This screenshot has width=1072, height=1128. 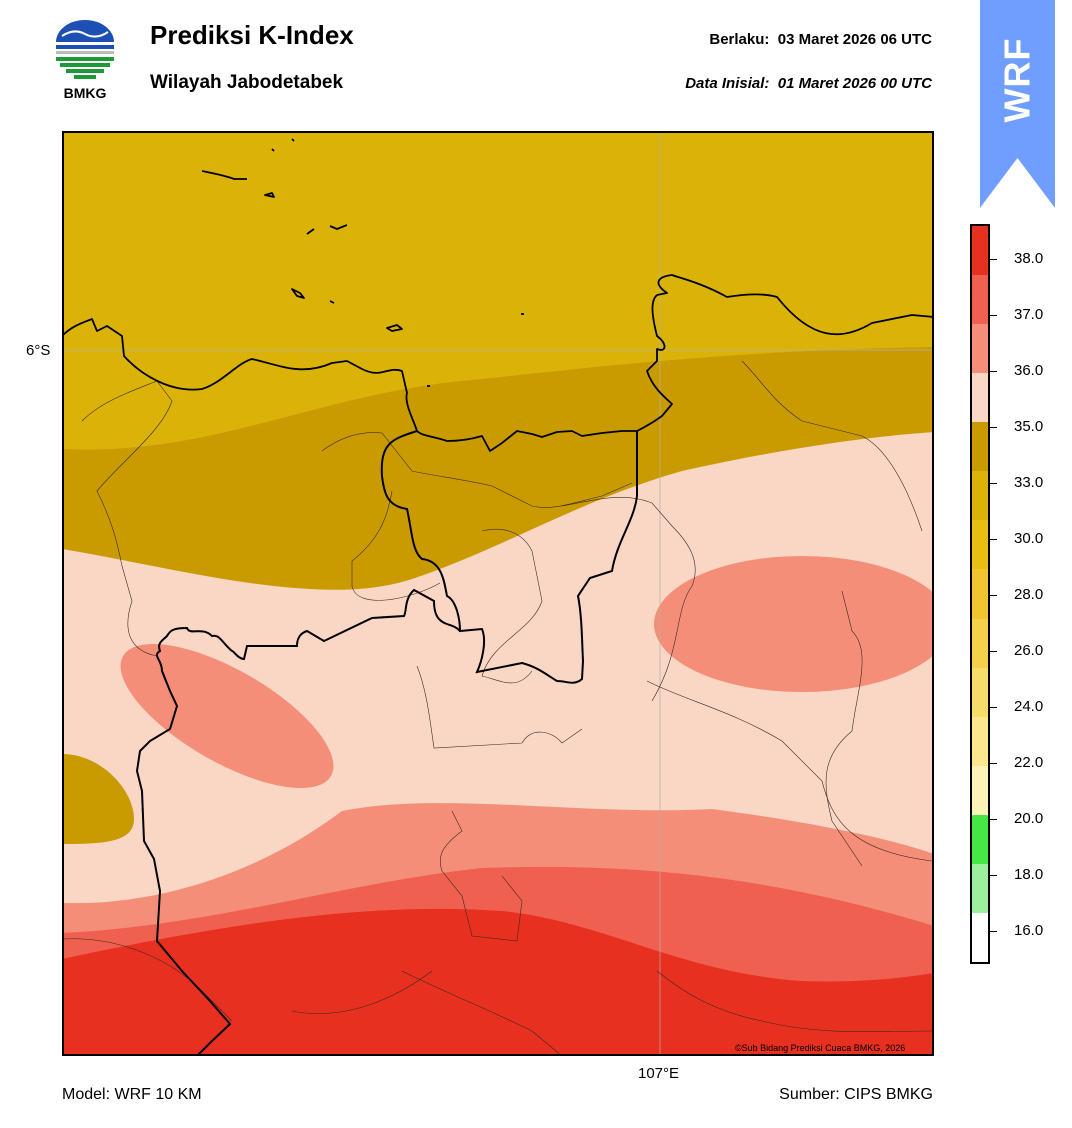 What do you see at coordinates (794, 624) in the screenshot?
I see `zone-36-37-east` at bounding box center [794, 624].